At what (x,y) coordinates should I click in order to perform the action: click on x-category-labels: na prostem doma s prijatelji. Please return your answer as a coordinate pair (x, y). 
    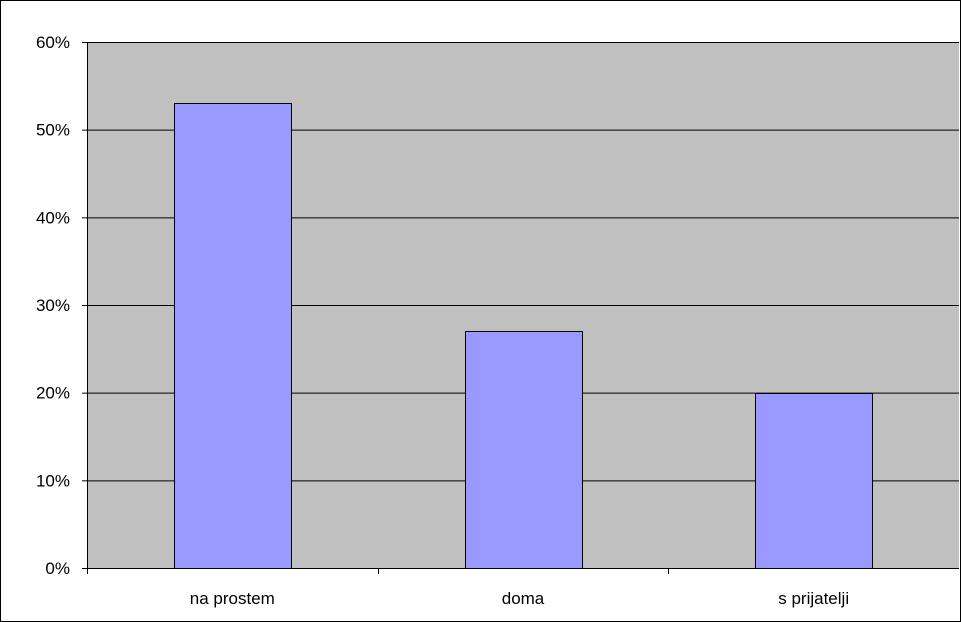
    Looking at the image, I should click on (519, 598).